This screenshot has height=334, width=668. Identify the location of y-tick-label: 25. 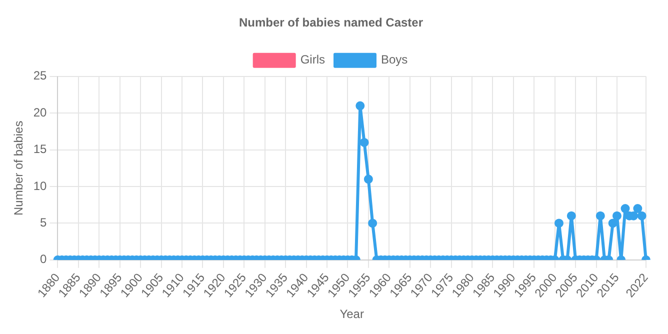
(40, 75).